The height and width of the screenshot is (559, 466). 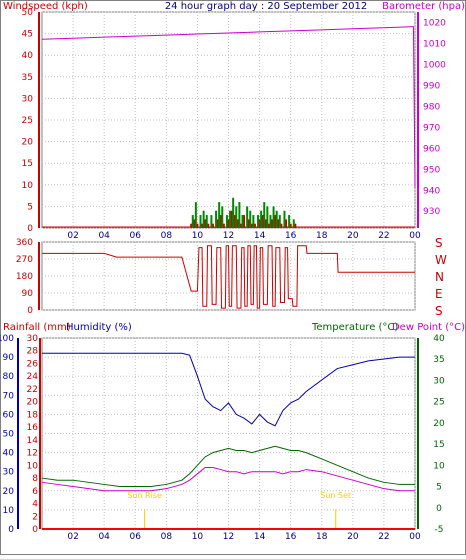 I want to click on windspeed-axis-title: Windspeed (kph), so click(x=45, y=6).